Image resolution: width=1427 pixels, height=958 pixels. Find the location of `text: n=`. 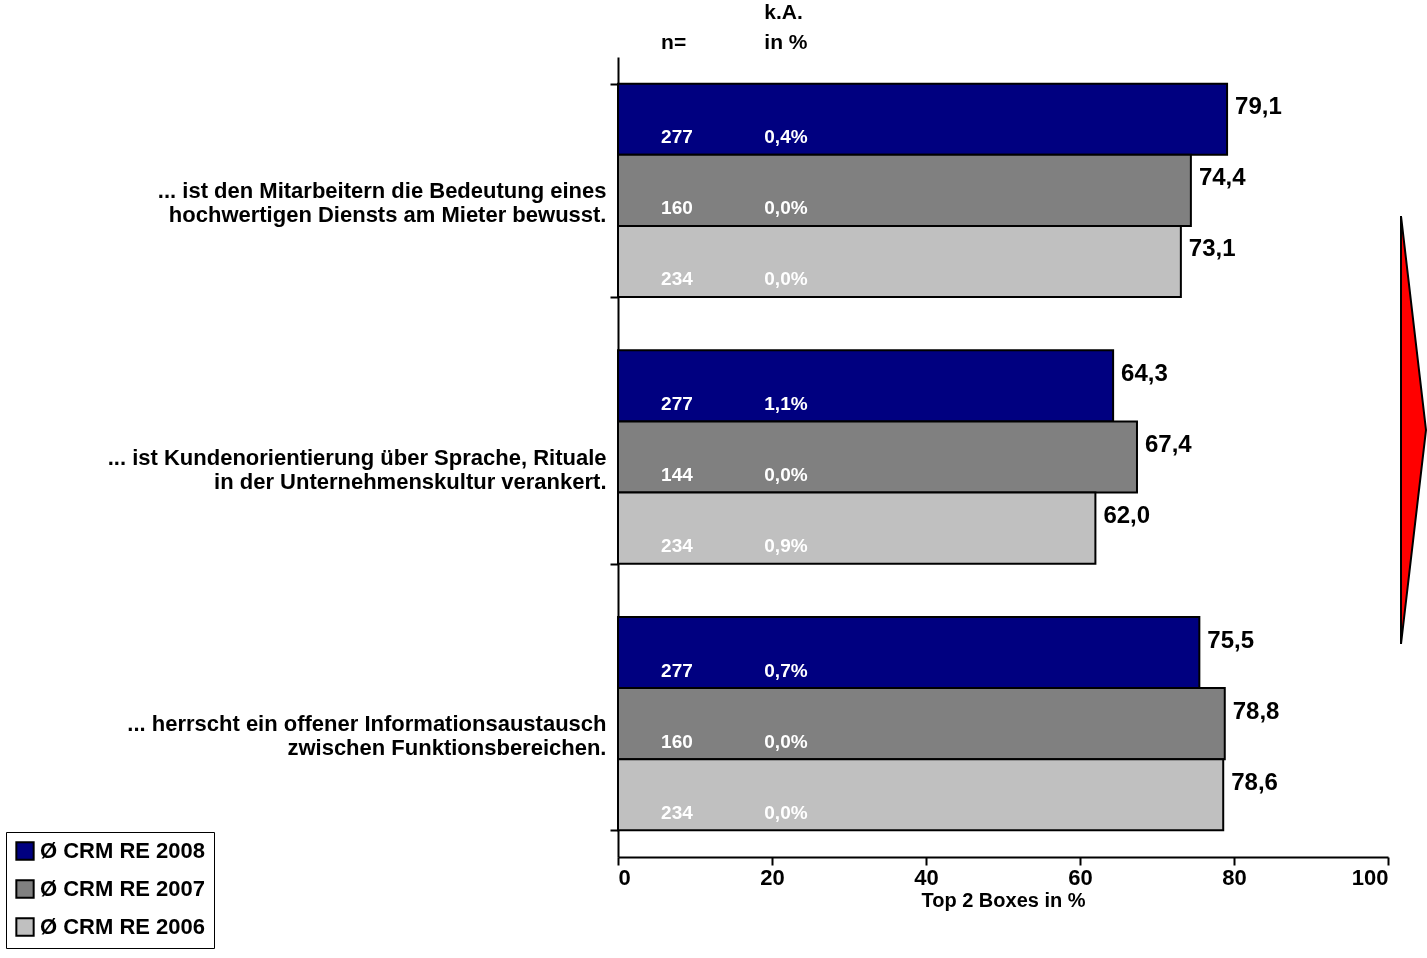

text: n= is located at coordinates (674, 41).